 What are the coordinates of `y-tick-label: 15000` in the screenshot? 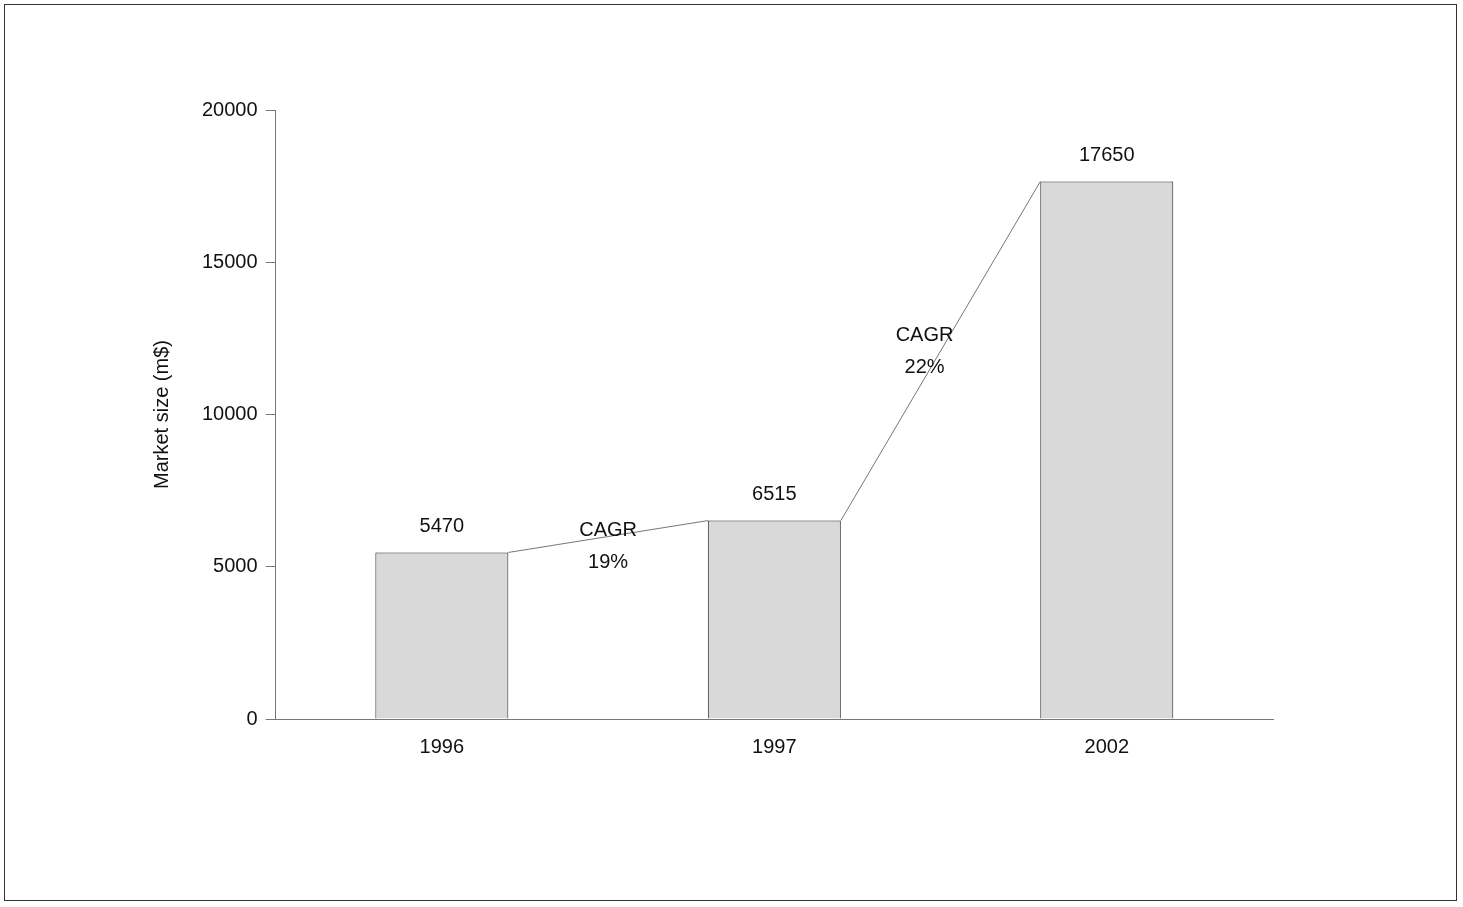 It's located at (229, 260).